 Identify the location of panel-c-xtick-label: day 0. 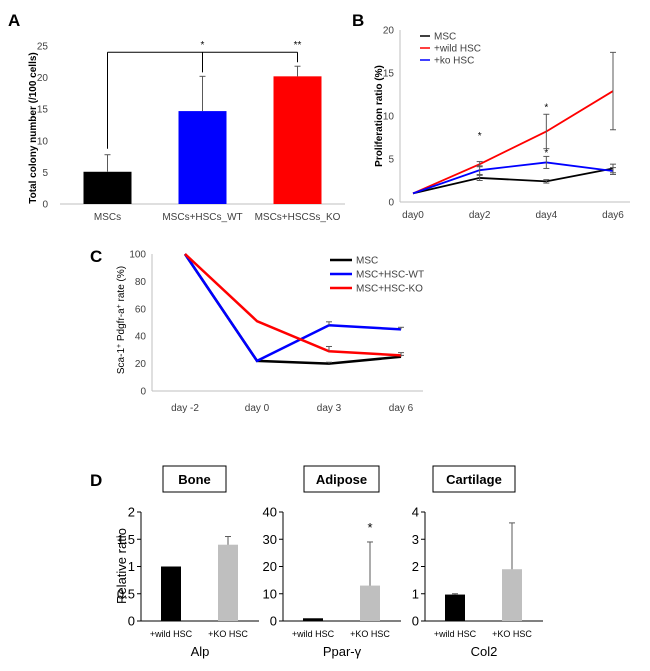
(257, 408).